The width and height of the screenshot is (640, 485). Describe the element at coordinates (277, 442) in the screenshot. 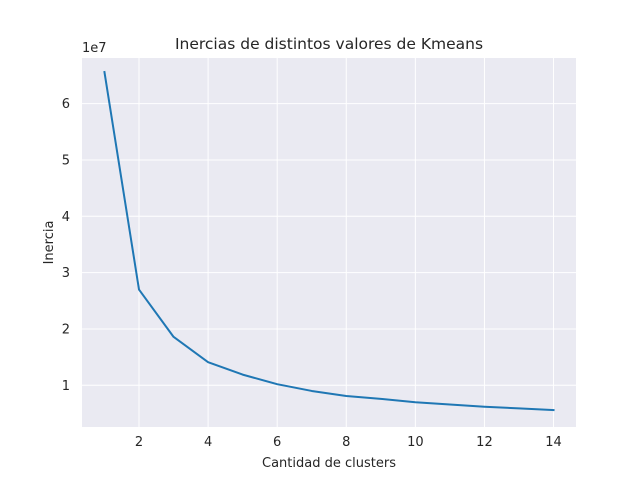

I see `x-tick-label: 6` at that location.